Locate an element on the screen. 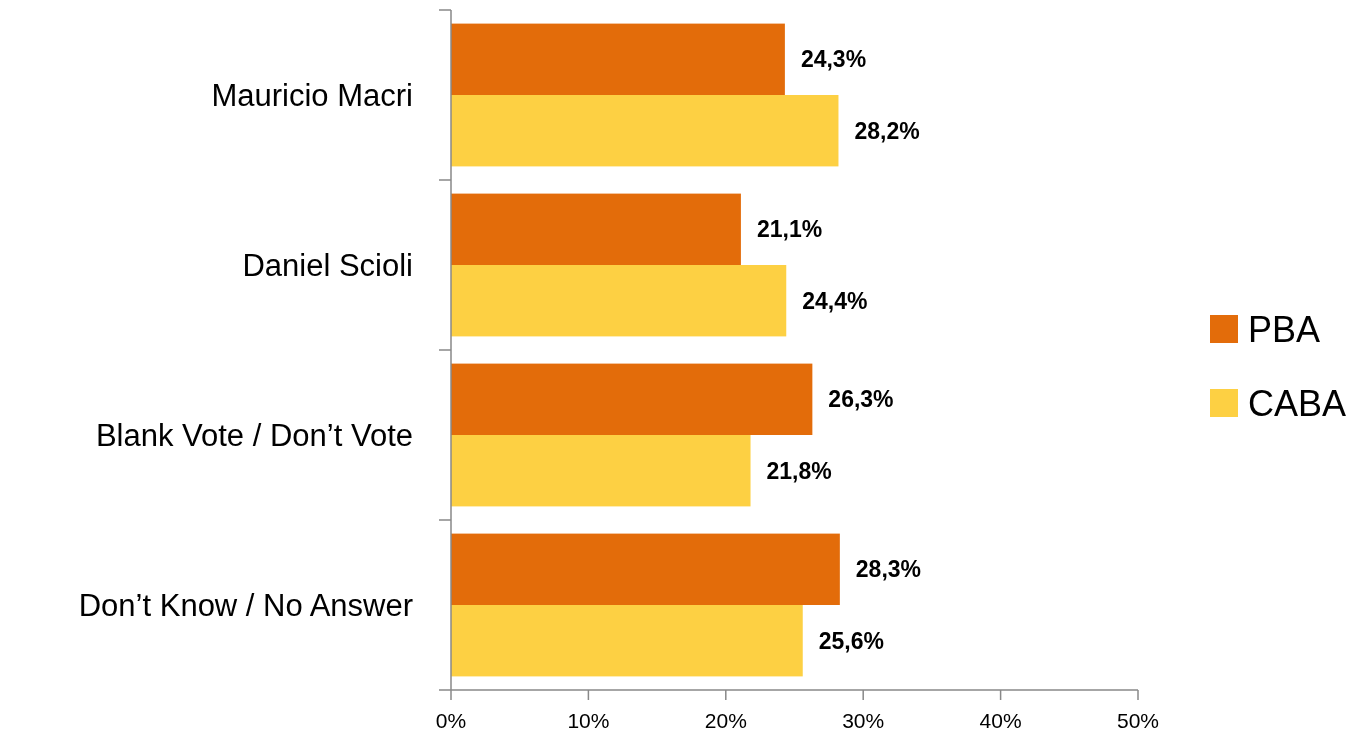 Image resolution: width=1359 pixels, height=738 pixels. y-tick-label: Daniel Scioli is located at coordinates (327, 265).